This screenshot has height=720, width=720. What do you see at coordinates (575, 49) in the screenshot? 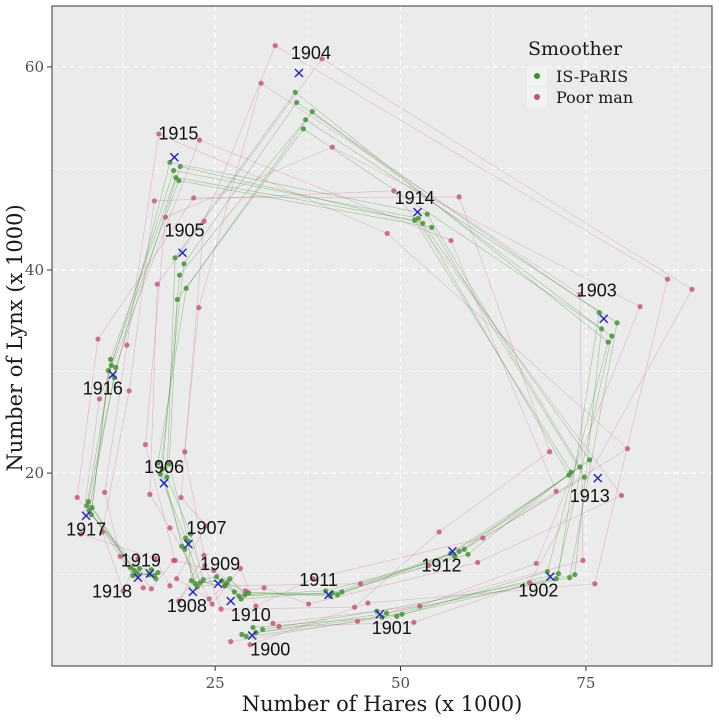
I see `legend-title: Smoother` at bounding box center [575, 49].